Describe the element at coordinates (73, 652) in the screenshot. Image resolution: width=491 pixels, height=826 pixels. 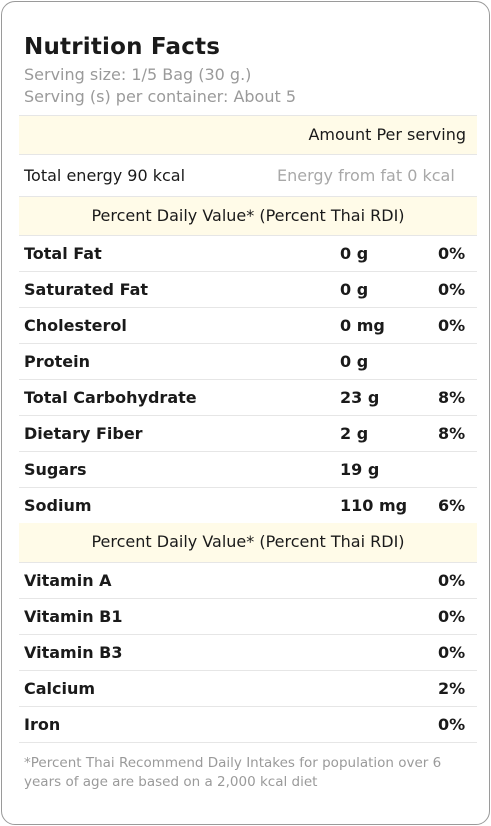
I see `nutrient-name: Vitamin B3` at that location.